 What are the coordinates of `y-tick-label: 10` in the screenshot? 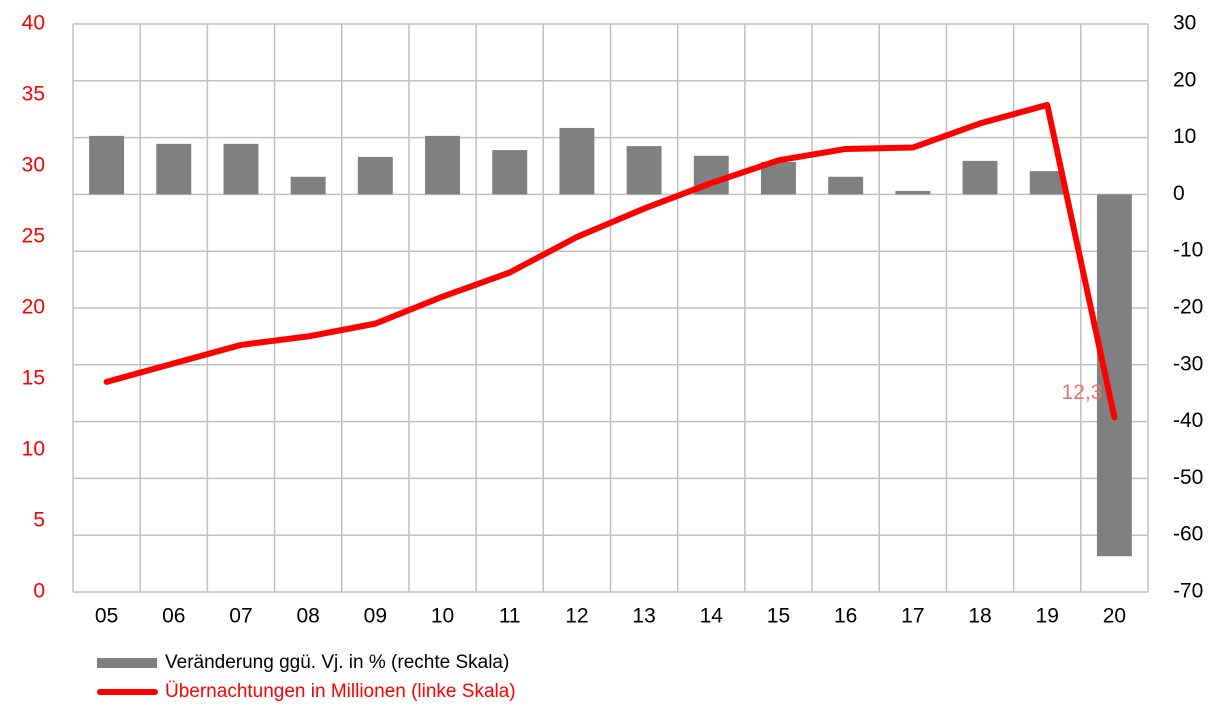 It's located at (33, 449).